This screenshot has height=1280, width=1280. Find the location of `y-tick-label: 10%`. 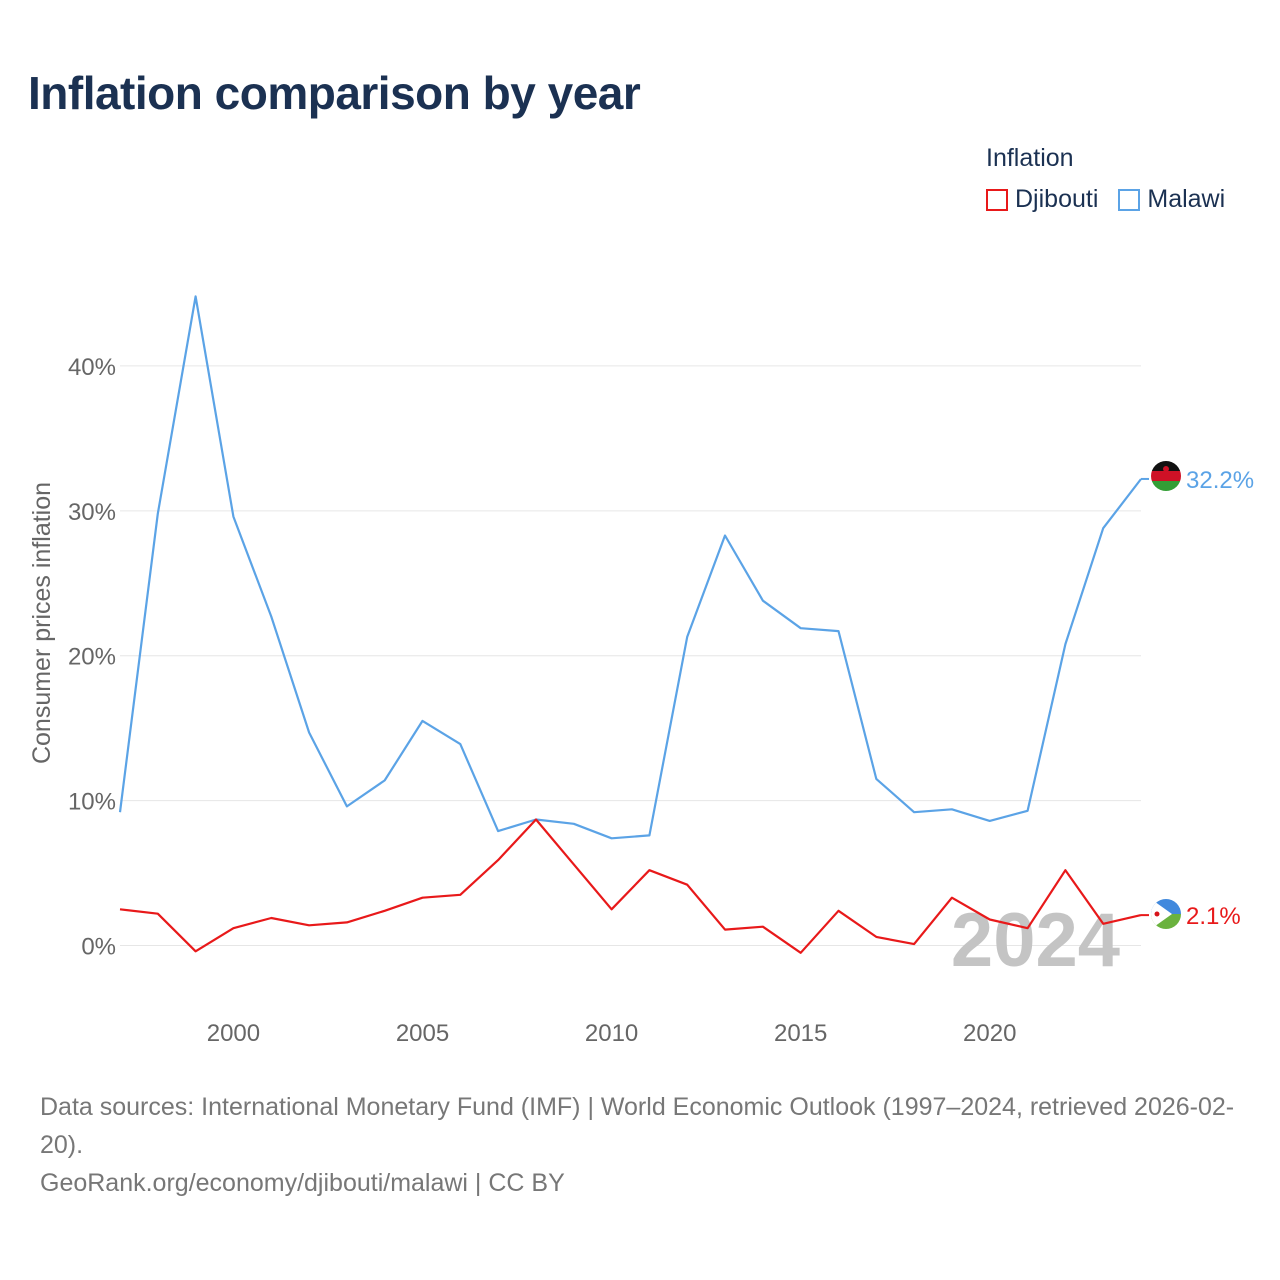

y-tick-label: 10% is located at coordinates (92, 802).